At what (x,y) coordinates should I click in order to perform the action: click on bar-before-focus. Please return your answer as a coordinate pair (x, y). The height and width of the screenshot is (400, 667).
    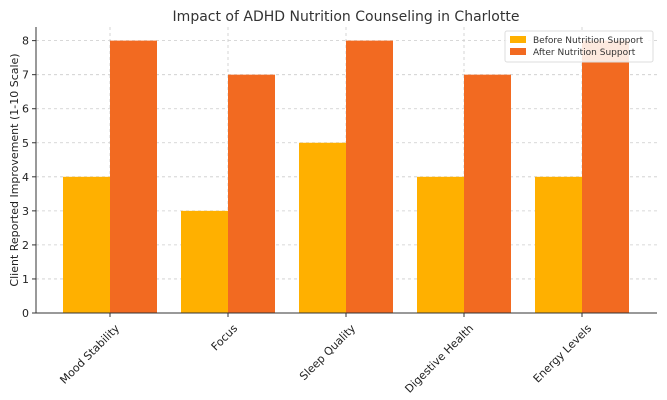
    Looking at the image, I should click on (204, 261).